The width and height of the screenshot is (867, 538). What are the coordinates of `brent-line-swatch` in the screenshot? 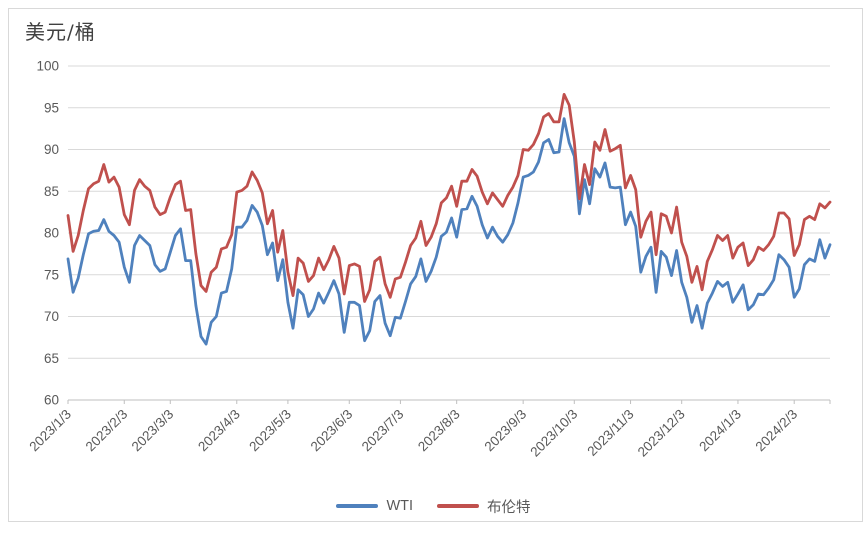 It's located at (458, 506).